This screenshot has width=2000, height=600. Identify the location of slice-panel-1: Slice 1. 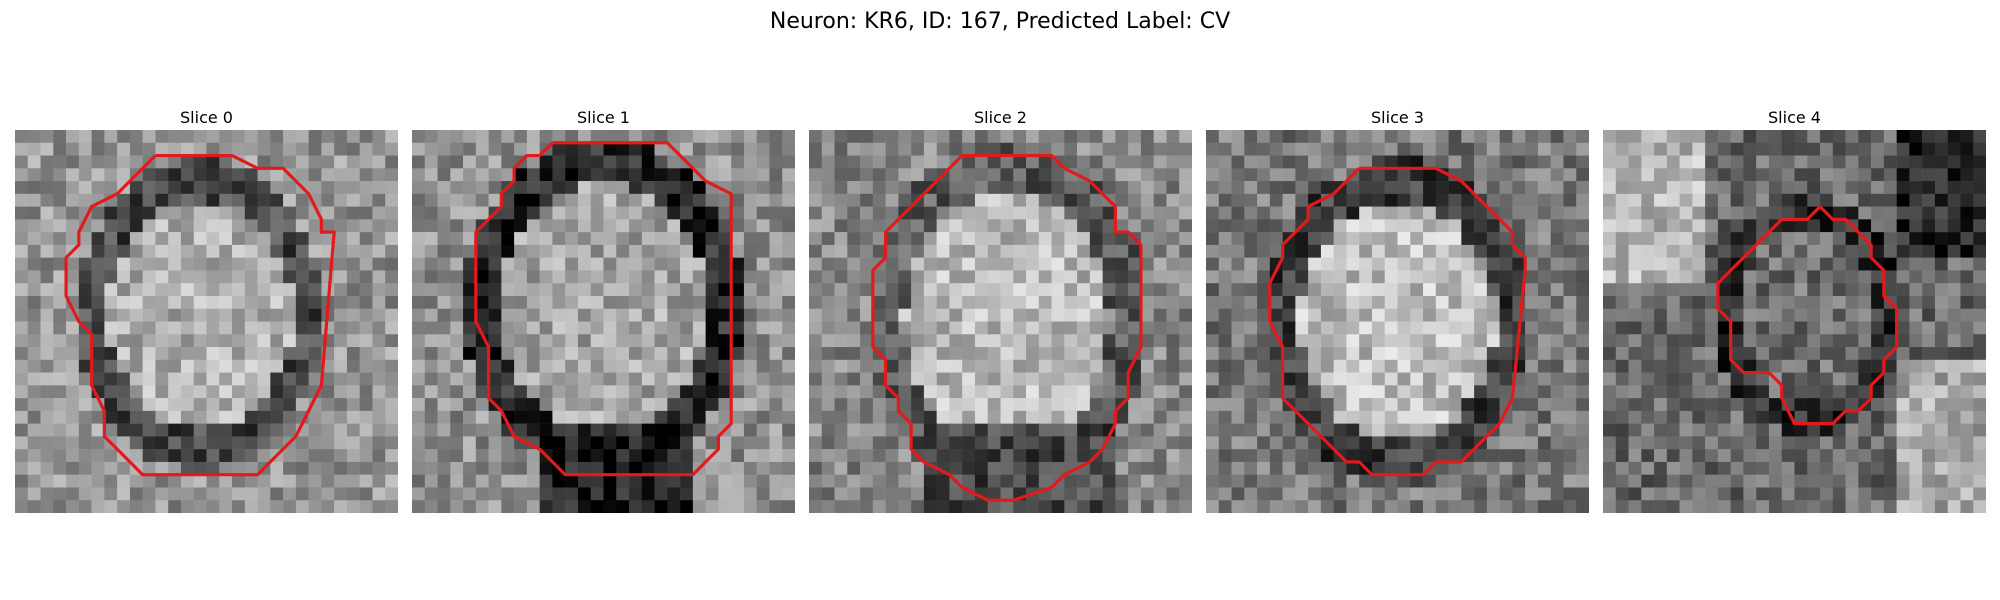
(603, 310).